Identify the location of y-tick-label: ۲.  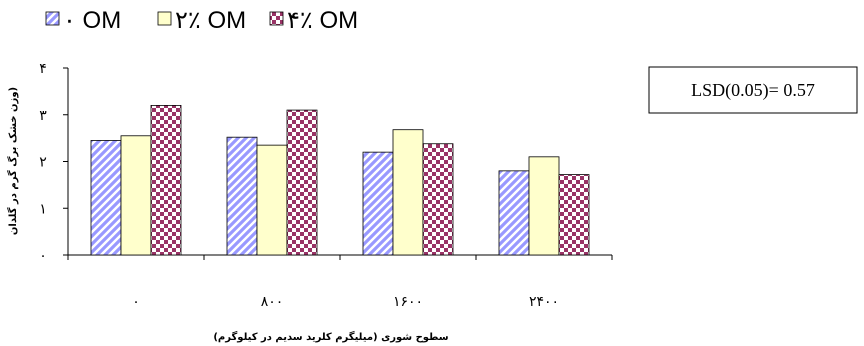
(43, 163).